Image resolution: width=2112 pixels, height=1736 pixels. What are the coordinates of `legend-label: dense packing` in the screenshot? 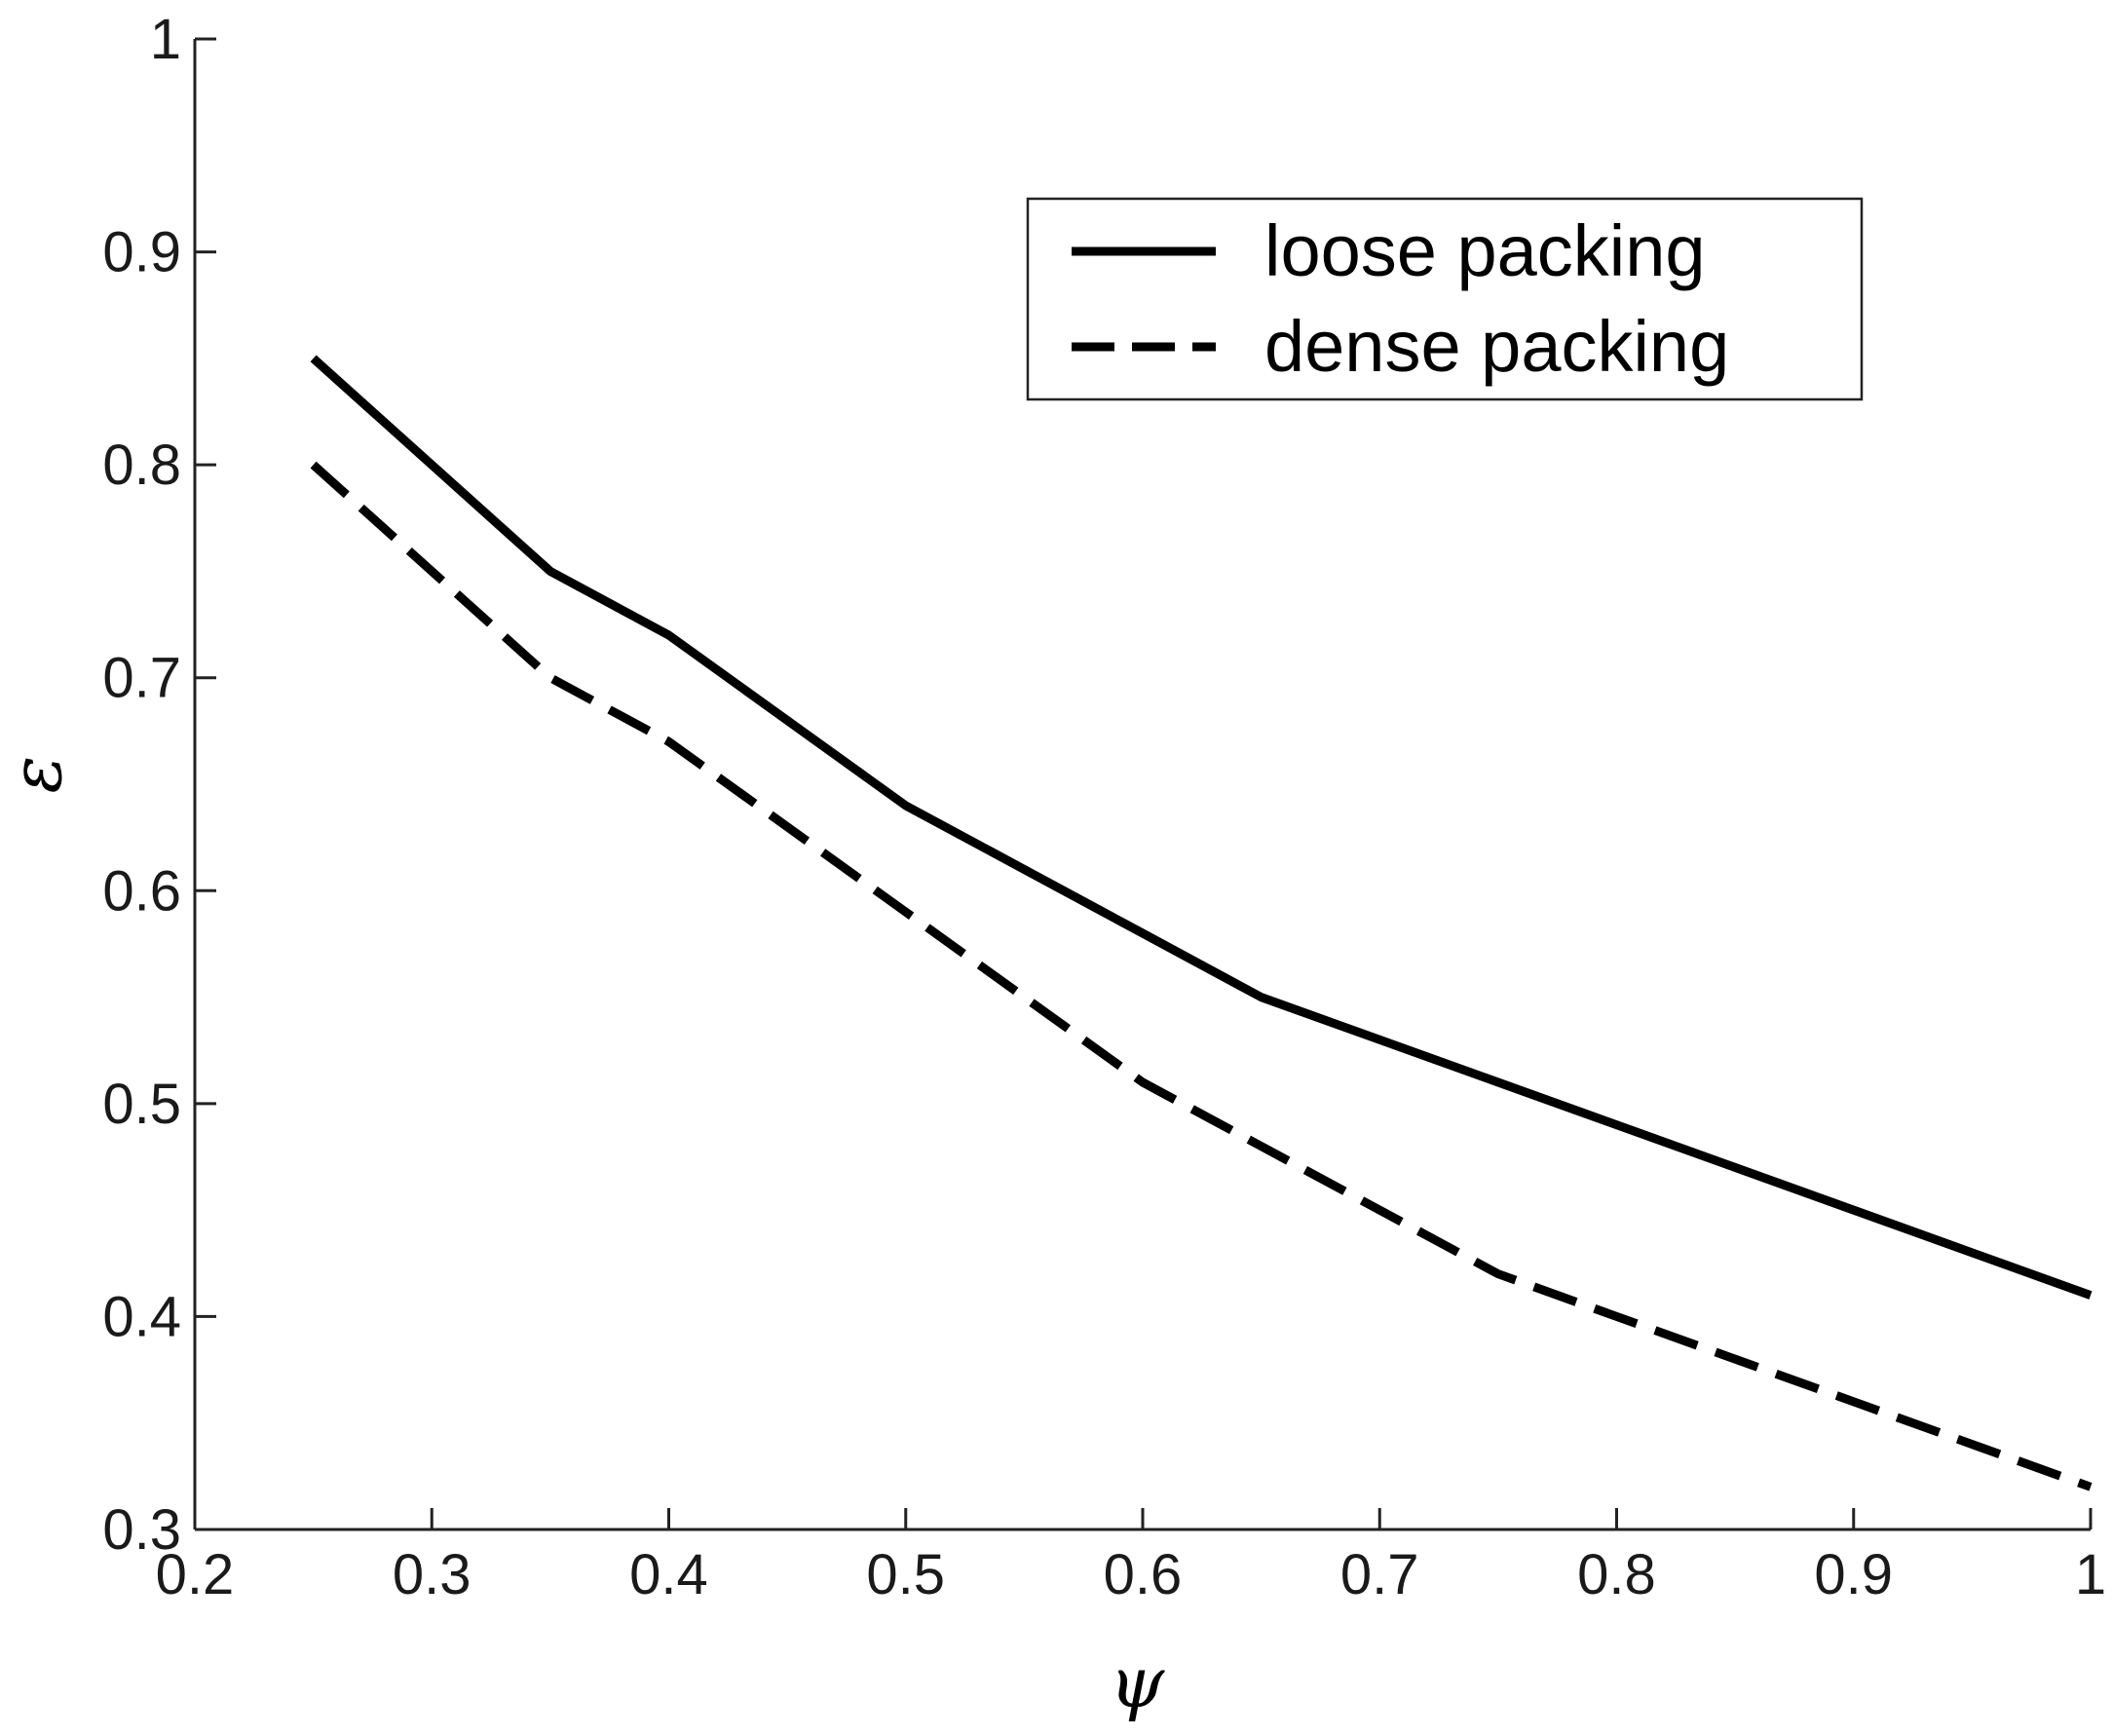 It's located at (1497, 346).